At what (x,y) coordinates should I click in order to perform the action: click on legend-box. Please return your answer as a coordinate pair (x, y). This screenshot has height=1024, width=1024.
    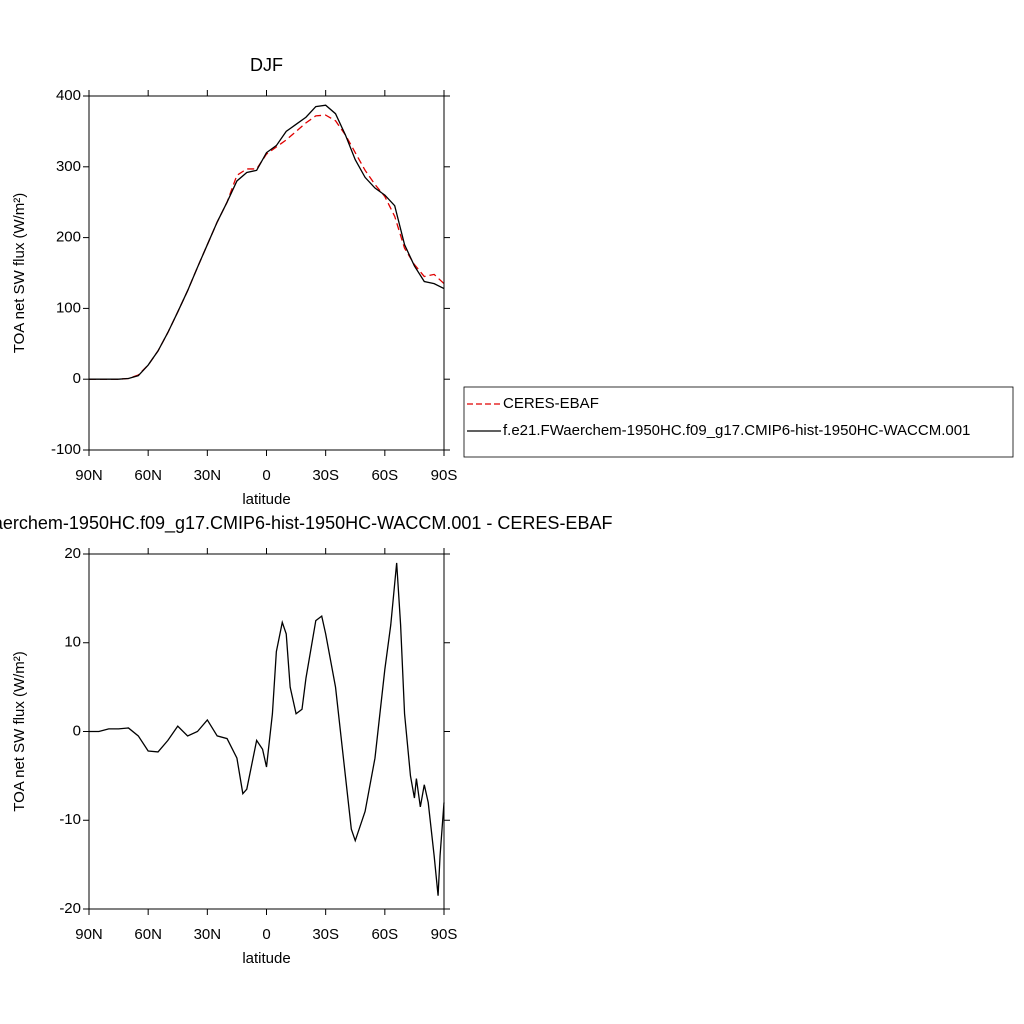
    Looking at the image, I should click on (738, 422).